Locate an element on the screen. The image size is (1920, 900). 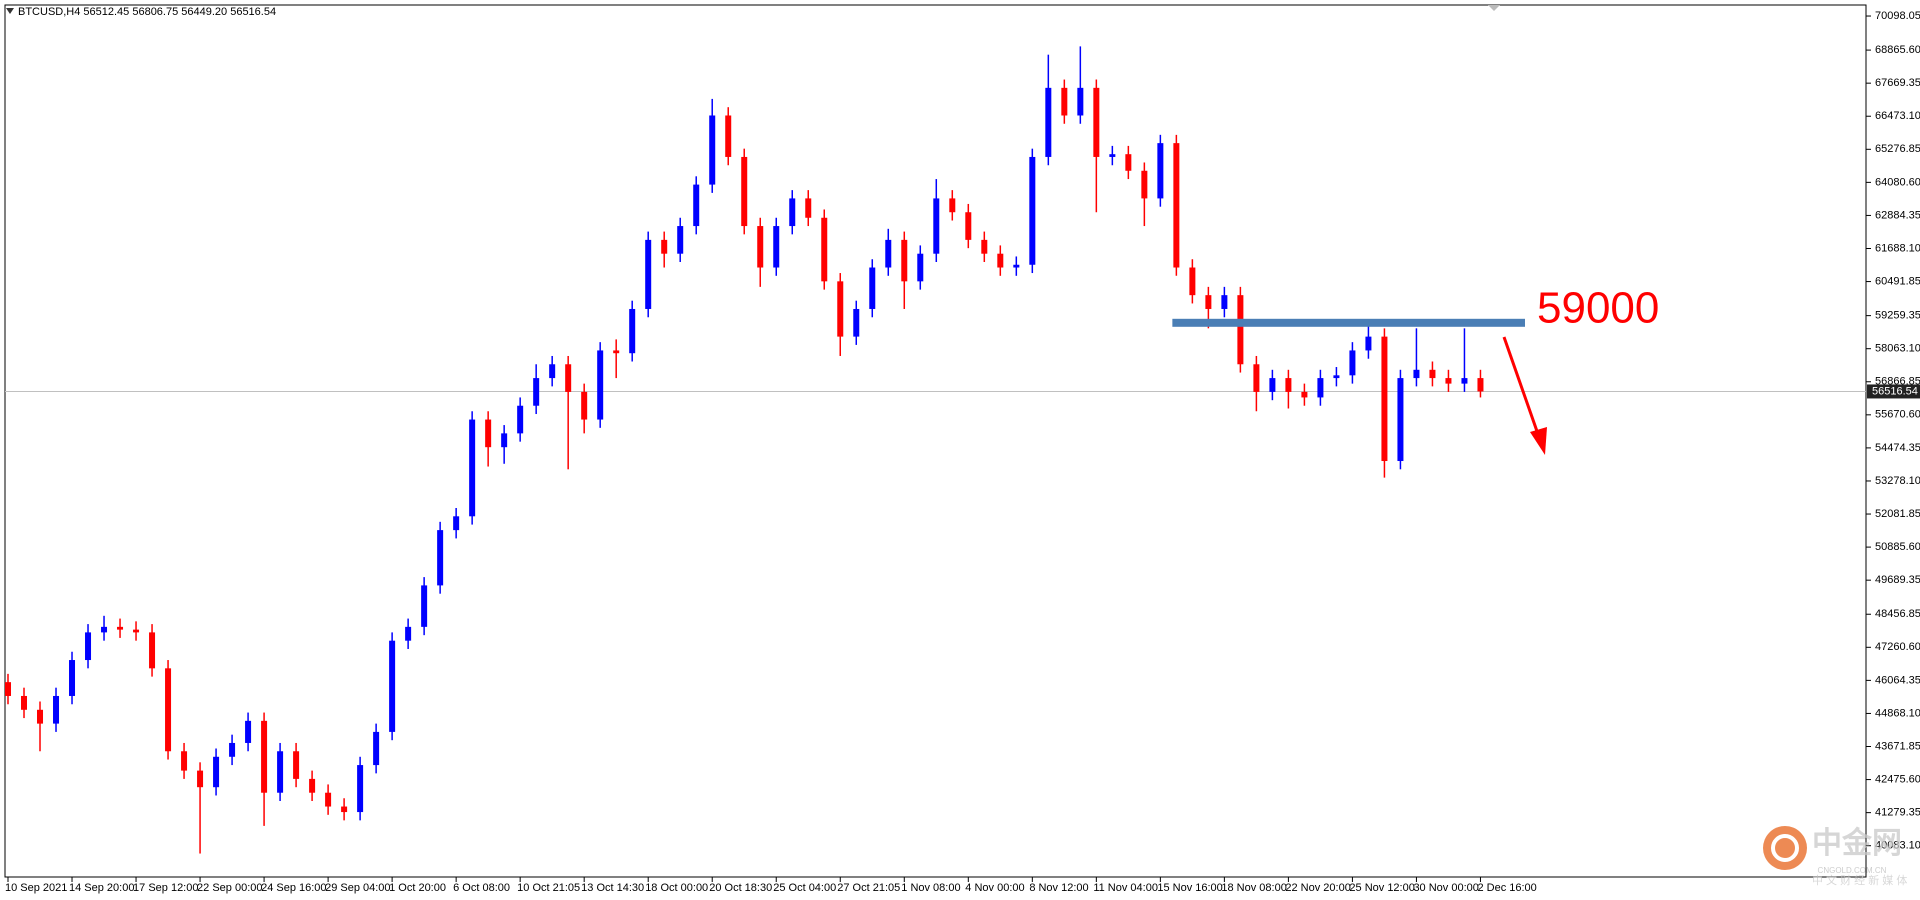
x-tick-label: 29 Sep 04:00 is located at coordinates (357, 888).